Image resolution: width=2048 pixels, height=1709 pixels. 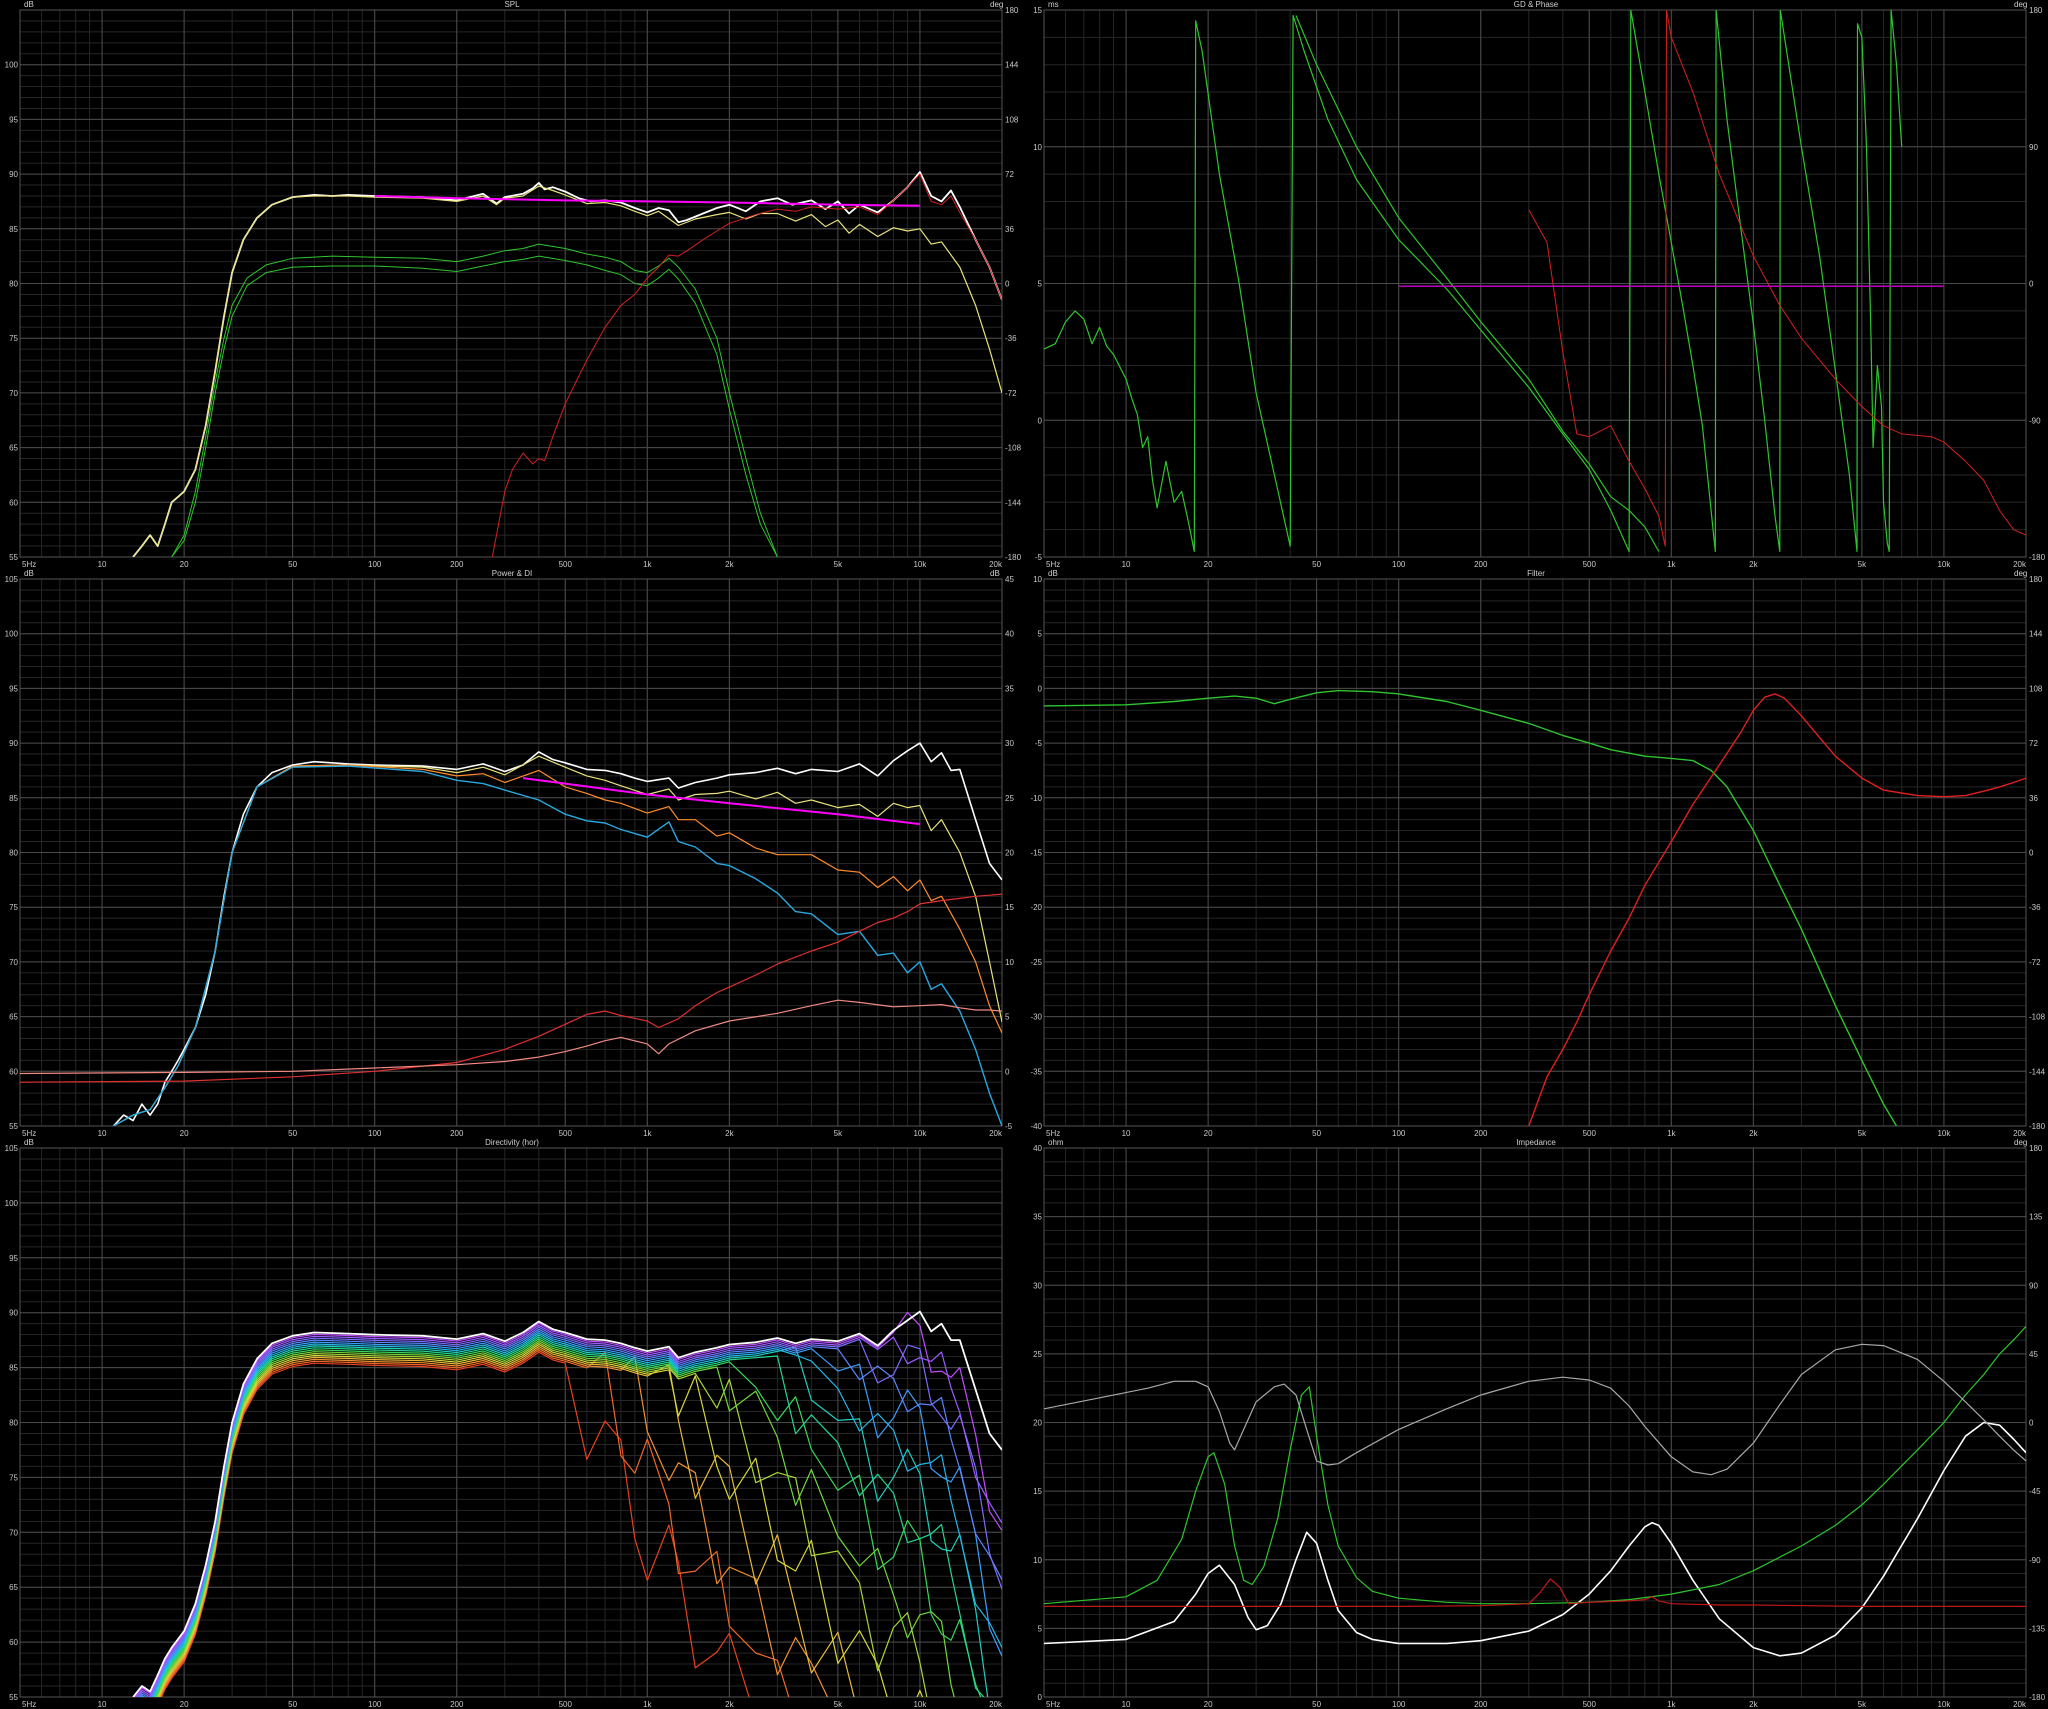 What do you see at coordinates (1009, 229) in the screenshot?
I see `y2-tick-label: 36` at bounding box center [1009, 229].